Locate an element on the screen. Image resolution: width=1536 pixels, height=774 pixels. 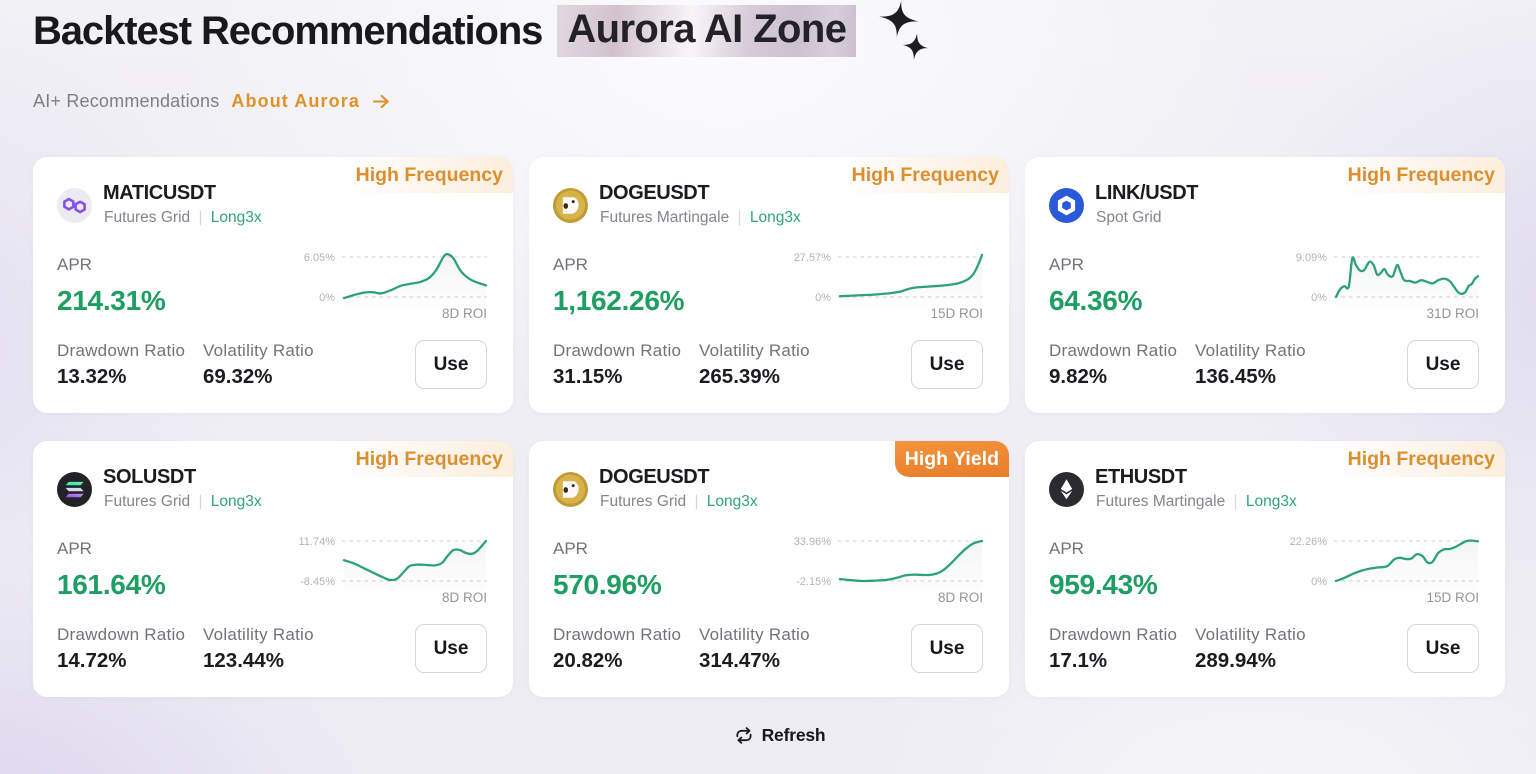
svg-text: 22.26% is located at coordinates (1309, 542).